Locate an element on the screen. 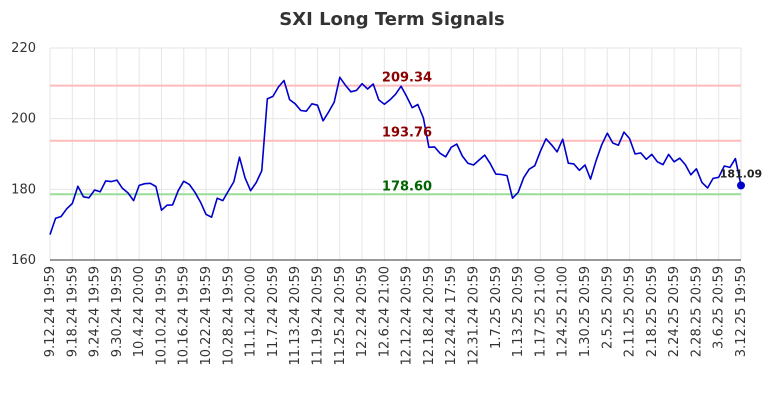 The width and height of the screenshot is (784, 400). x-tick-label: 2.24.25 20:59 is located at coordinates (674, 311).